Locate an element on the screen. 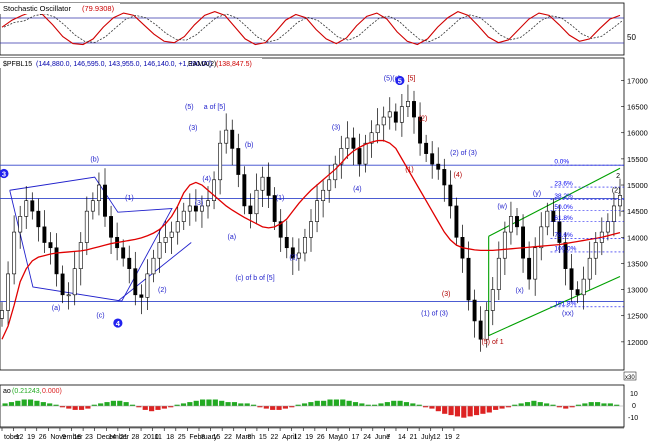 The image size is (650, 446). x-tick-label: 14 is located at coordinates (112, 437).